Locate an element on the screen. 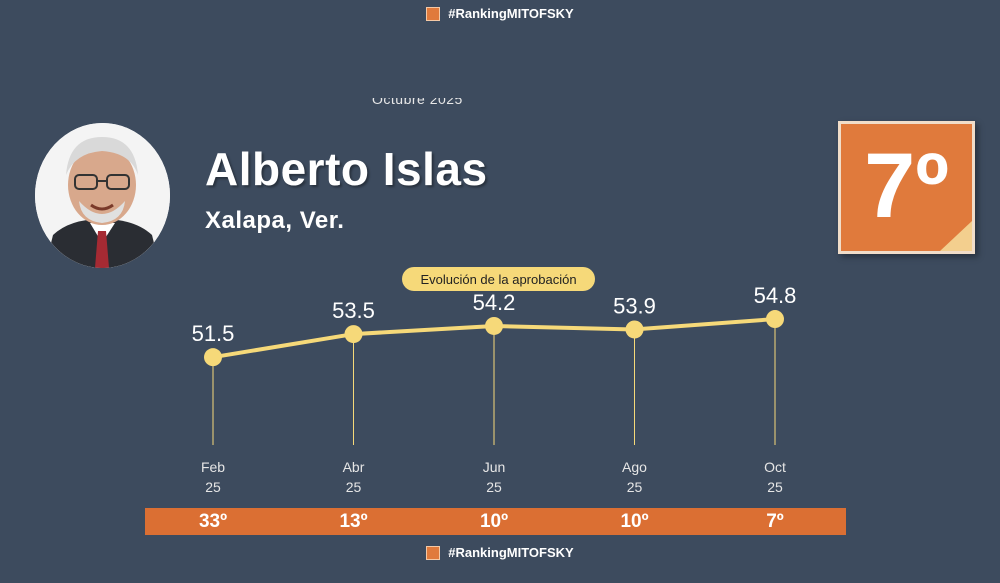 This screenshot has height=583, width=1000. value-label: 53.5 is located at coordinates (353, 310).